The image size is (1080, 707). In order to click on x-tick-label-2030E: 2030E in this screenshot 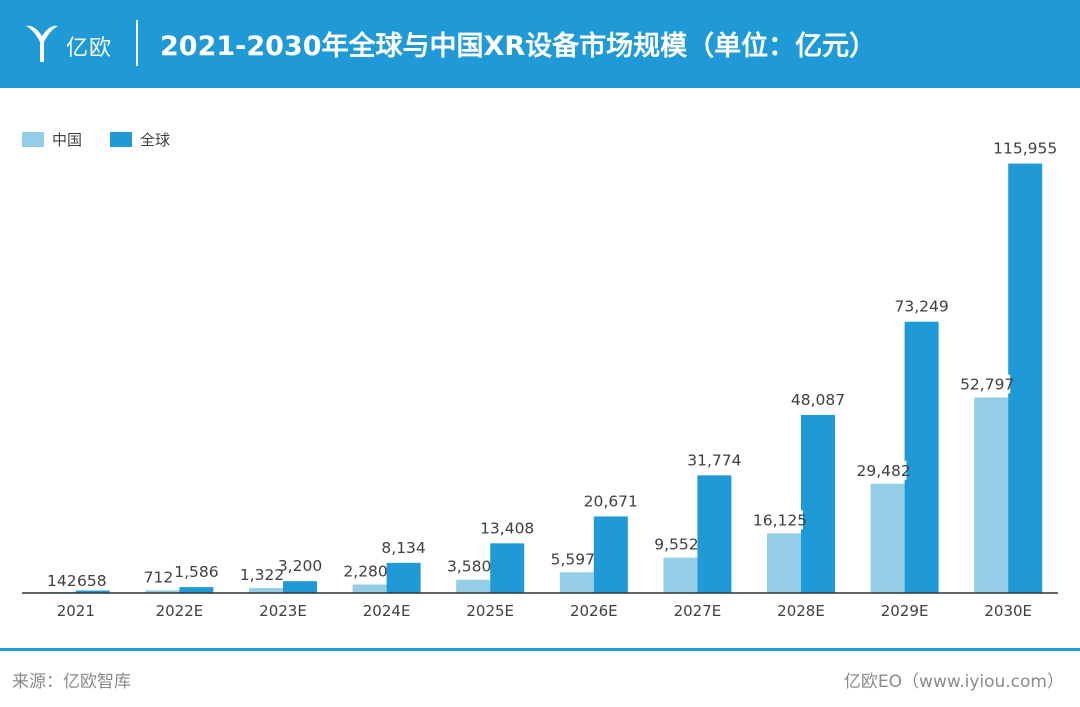, I will do `click(1008, 611)`.